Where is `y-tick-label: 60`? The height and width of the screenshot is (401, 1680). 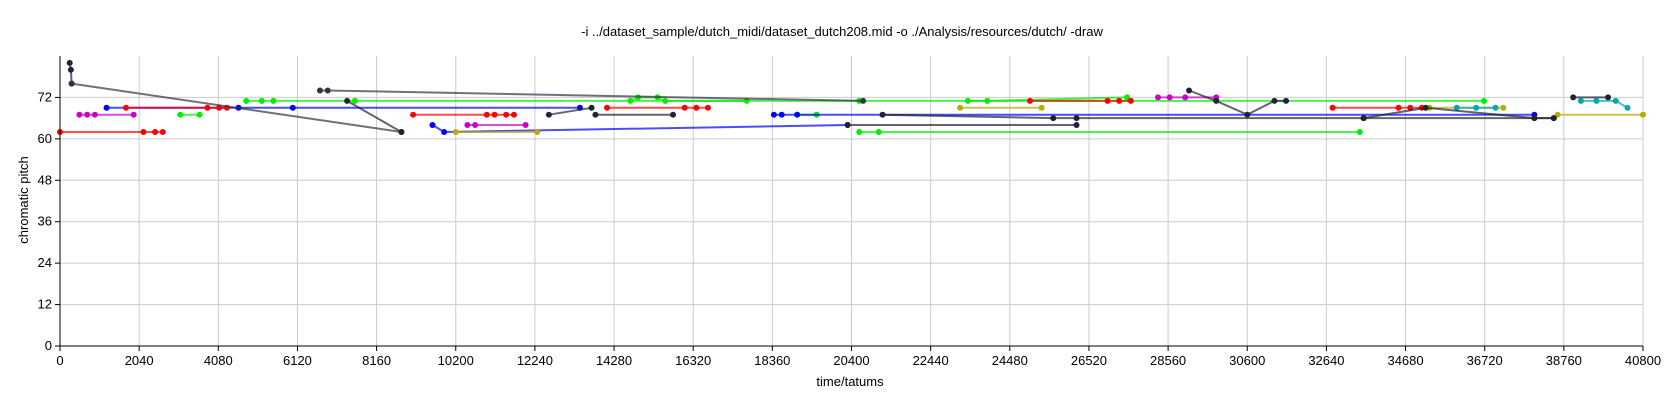
y-tick-label: 60 is located at coordinates (45, 138).